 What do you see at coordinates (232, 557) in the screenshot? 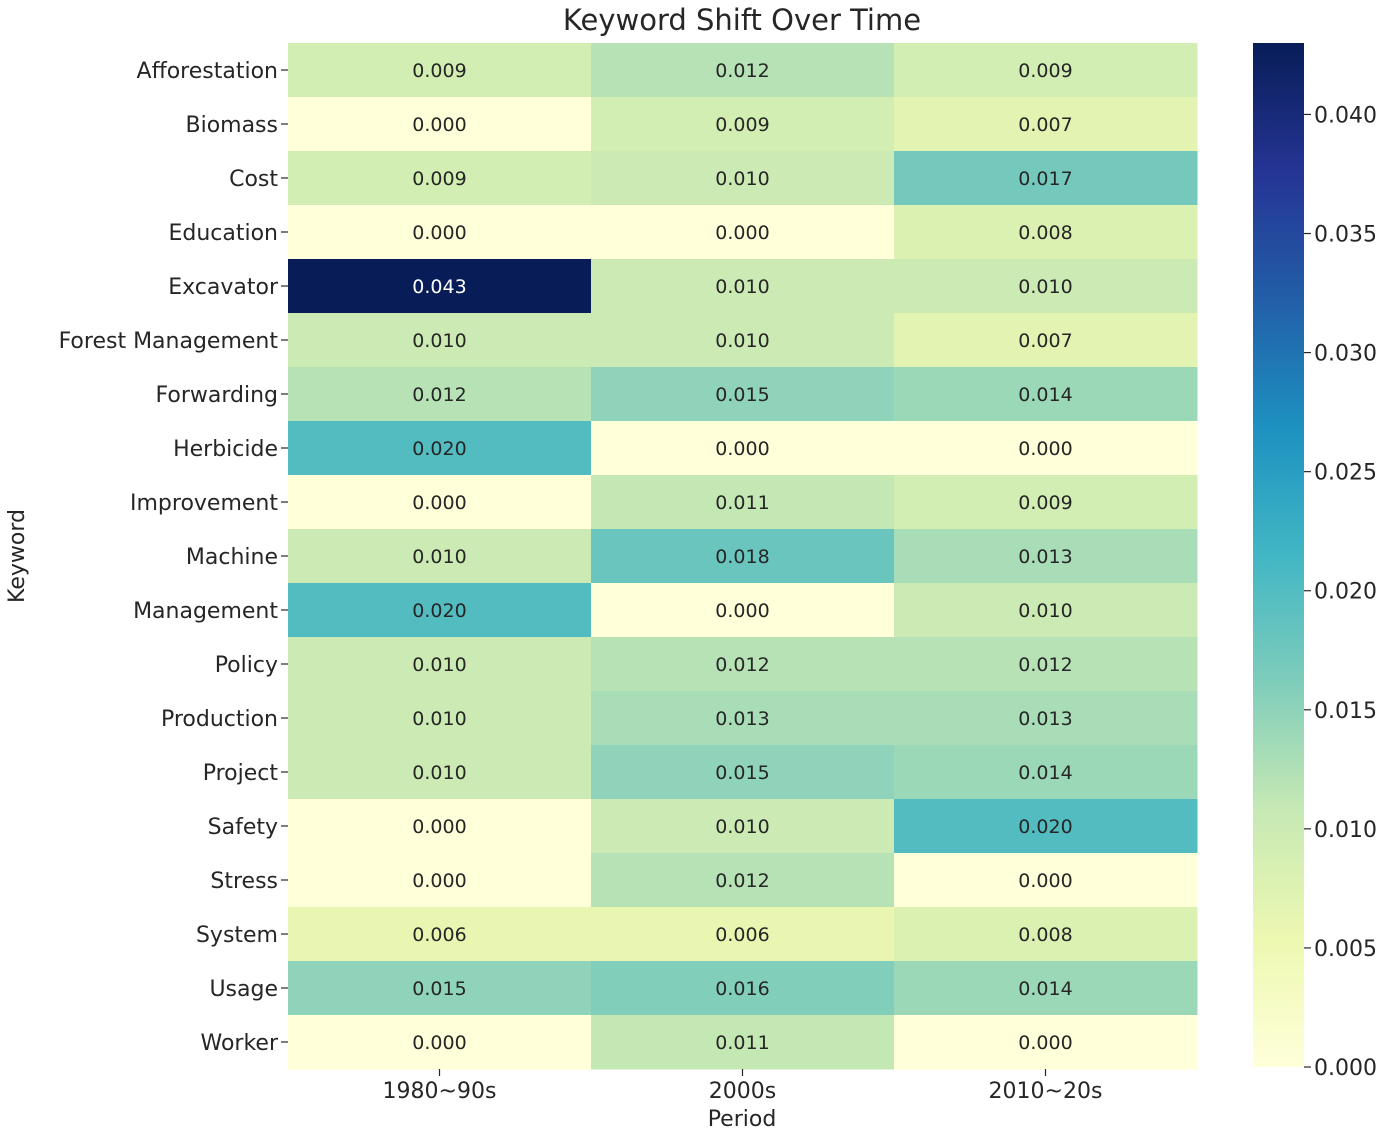
I see `y-tick-label: Machine` at bounding box center [232, 557].